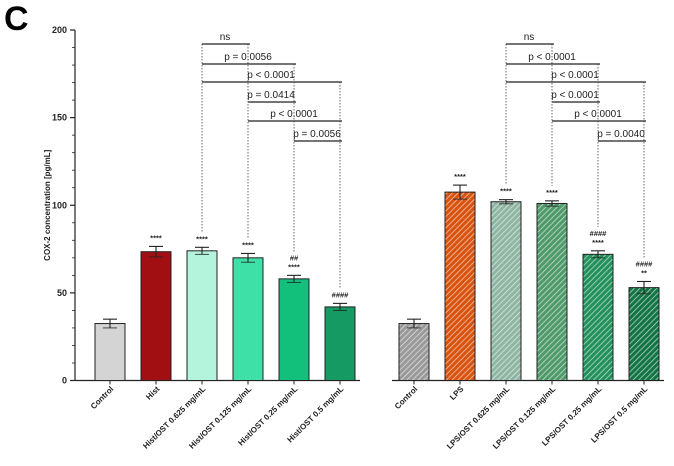 This screenshot has height=466, width=674. Describe the element at coordinates (62, 293) in the screenshot. I see `y-tick-label: 50` at that location.